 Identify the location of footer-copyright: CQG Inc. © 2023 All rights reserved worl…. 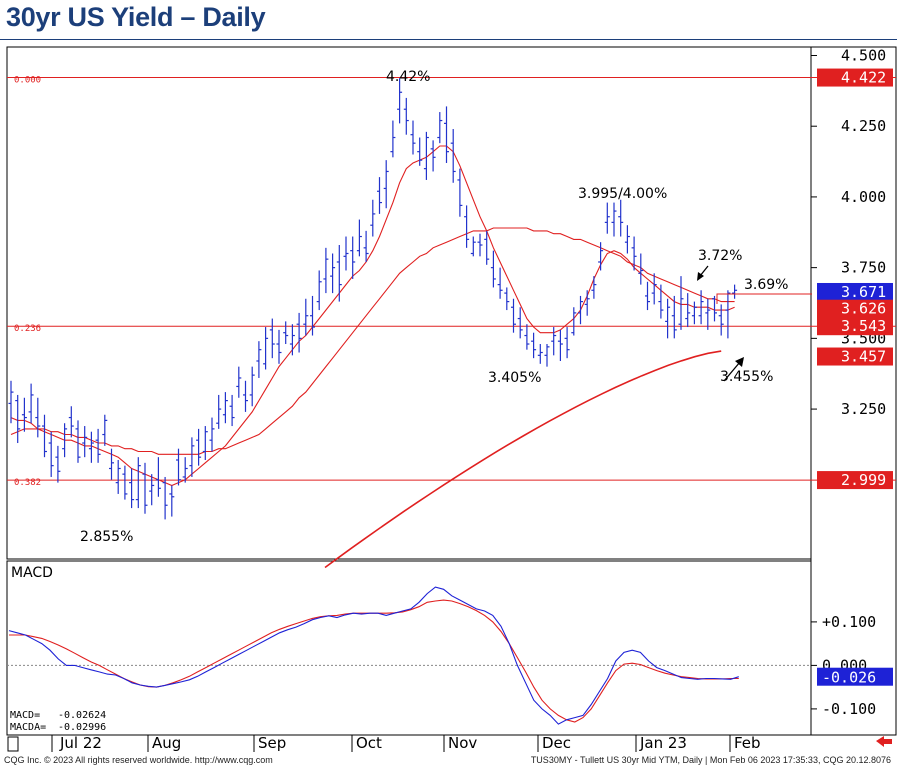
(138, 760).